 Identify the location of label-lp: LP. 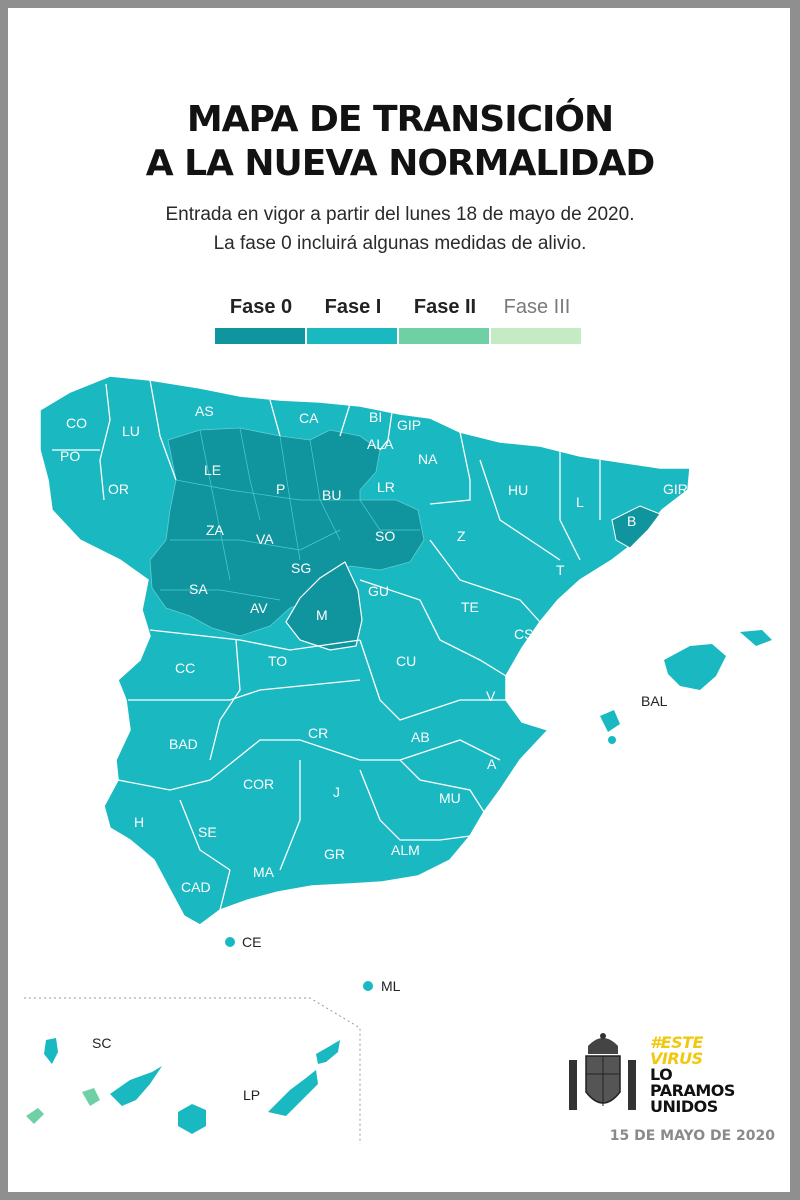
(251, 1095).